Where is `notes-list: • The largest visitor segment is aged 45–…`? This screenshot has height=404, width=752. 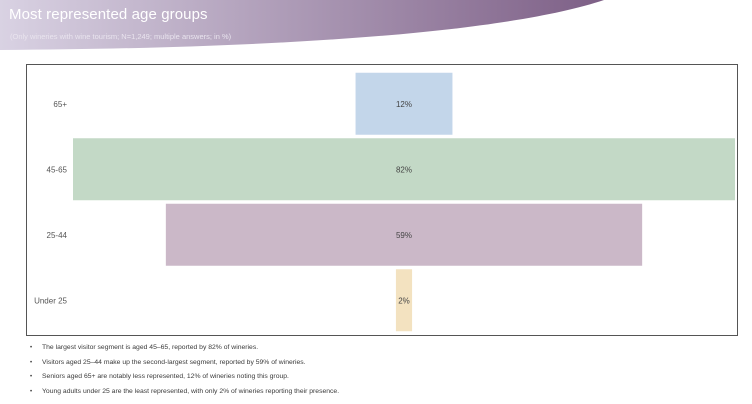
notes-list: • The largest visitor segment is aged 45–… is located at coordinates (184, 370).